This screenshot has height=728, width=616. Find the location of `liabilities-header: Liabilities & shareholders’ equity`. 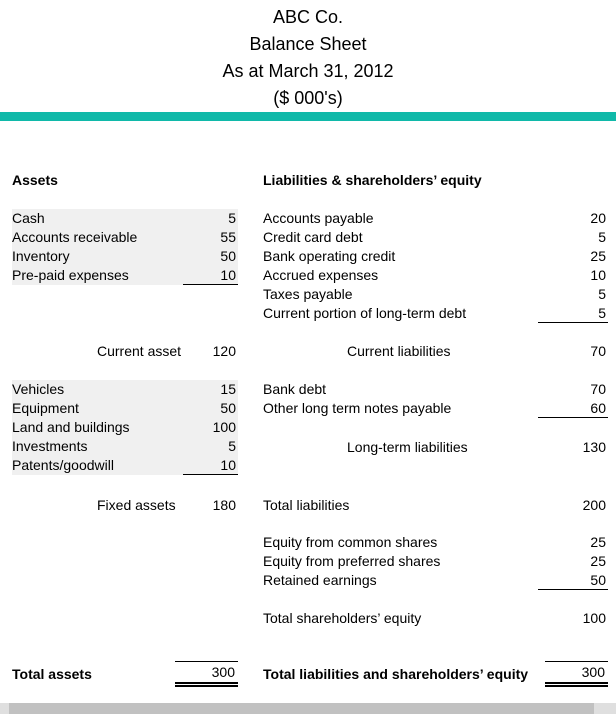

liabilities-header: Liabilities & shareholders’ equity is located at coordinates (372, 180).